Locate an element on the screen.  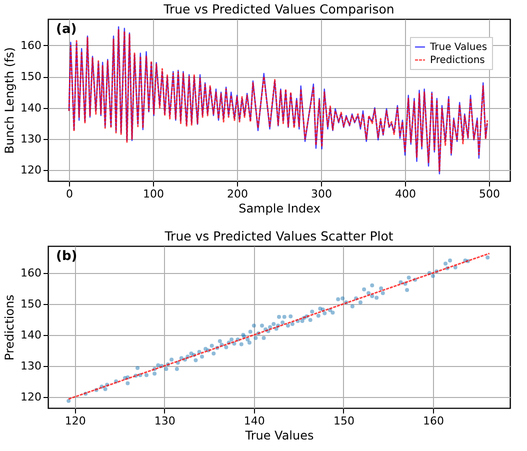
chart-title: True vs Predicted Values Scatter Plot is located at coordinates (279, 236).